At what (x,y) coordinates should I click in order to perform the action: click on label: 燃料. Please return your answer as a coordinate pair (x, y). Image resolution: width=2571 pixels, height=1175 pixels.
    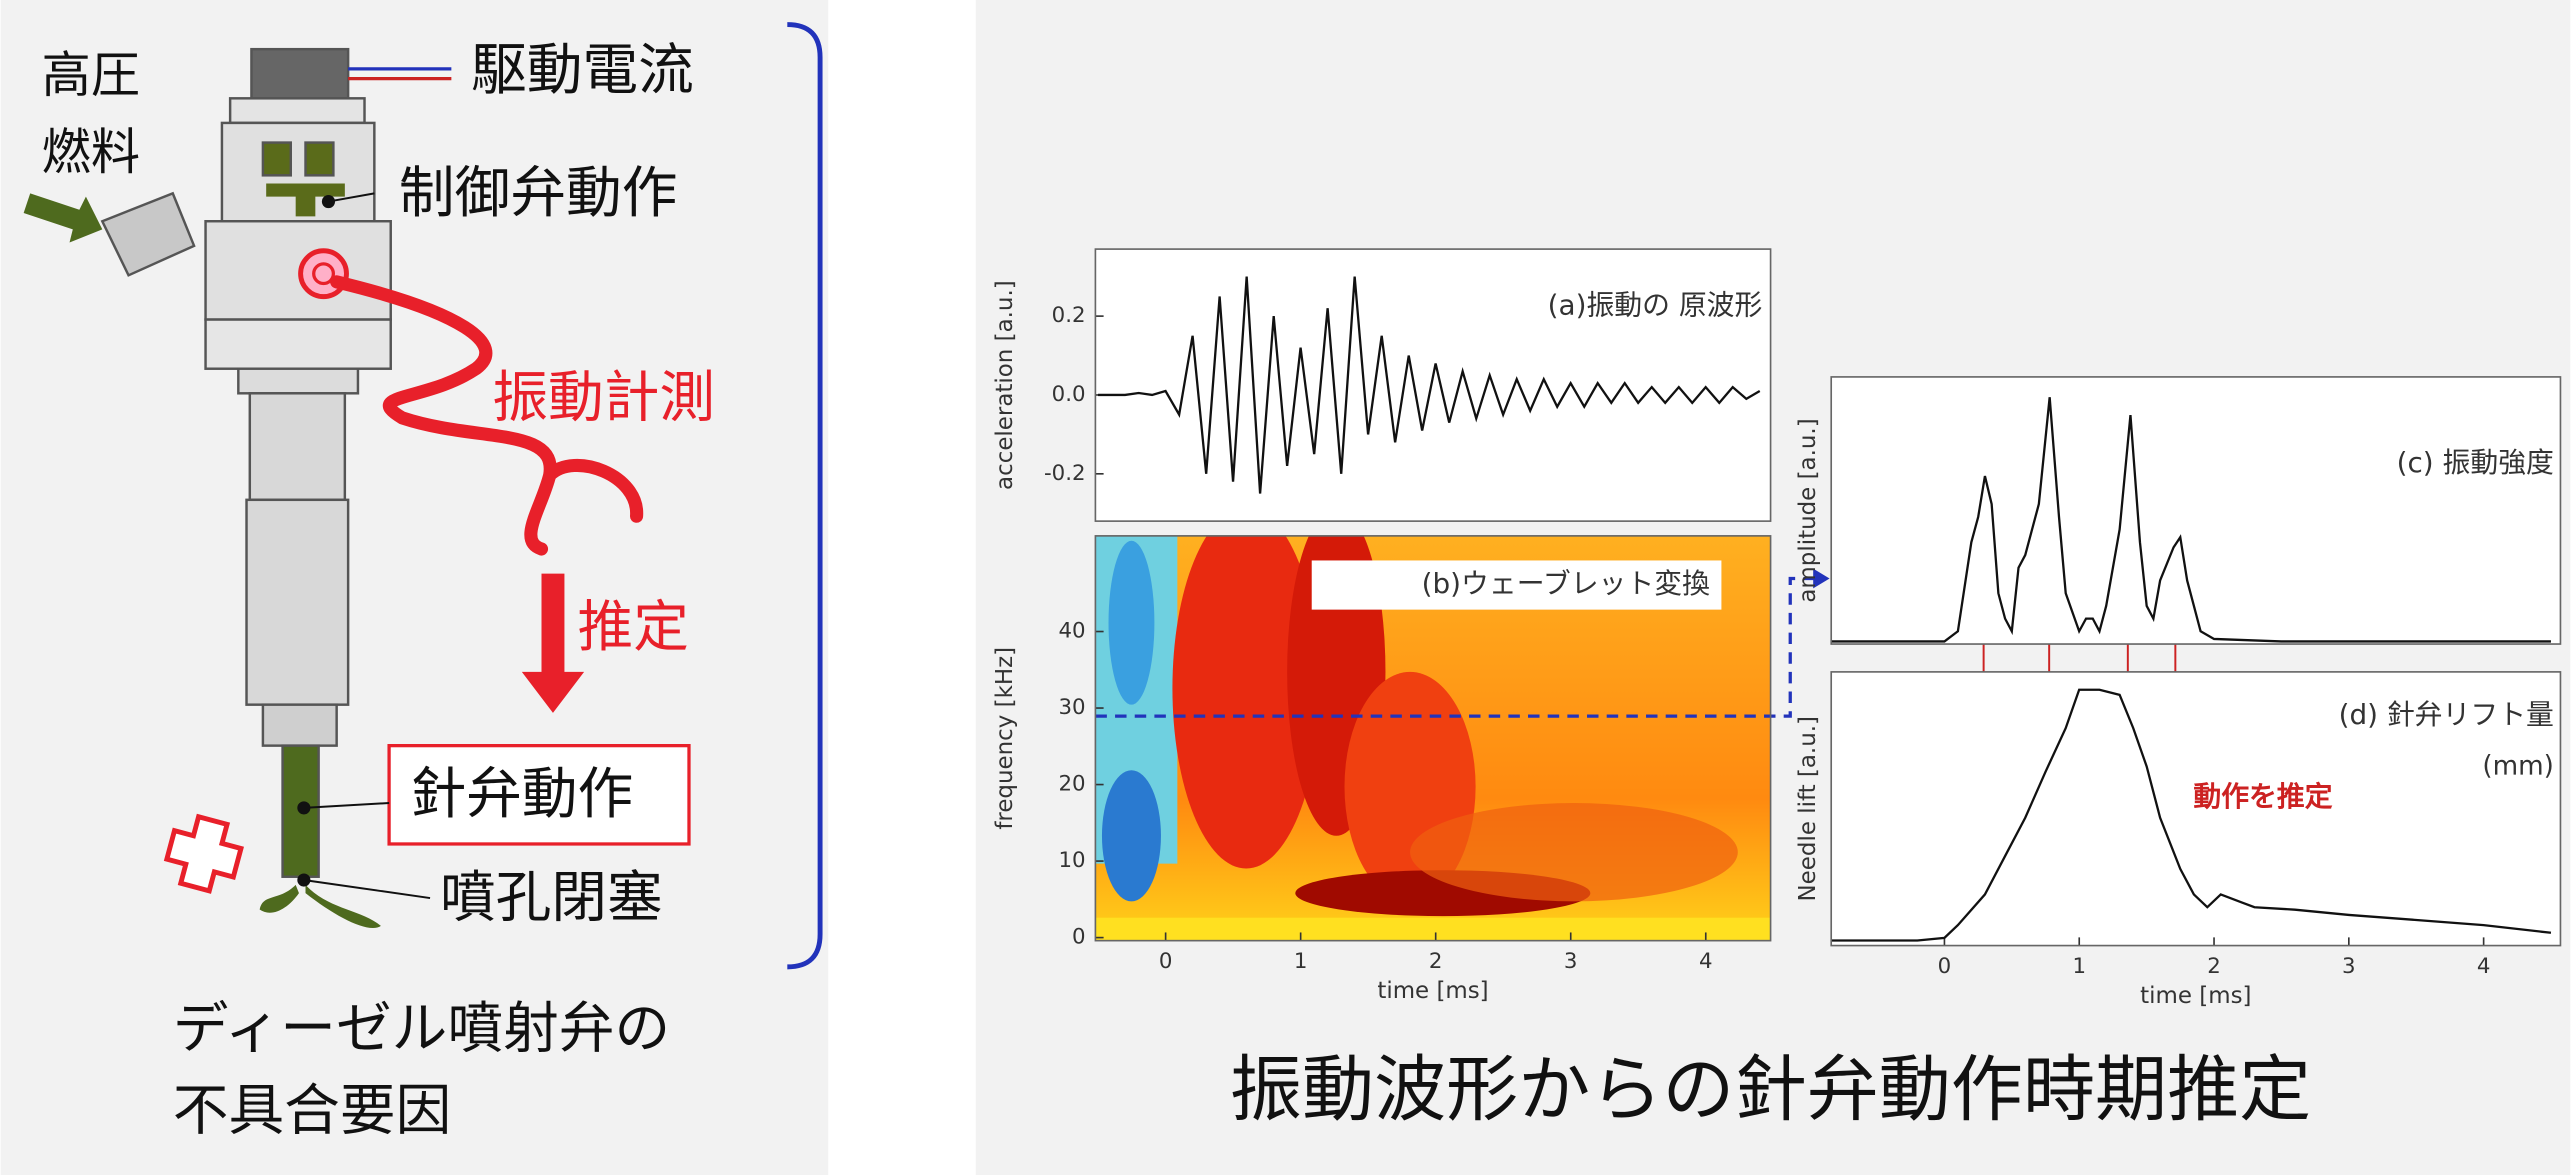
    Looking at the image, I should click on (91, 152).